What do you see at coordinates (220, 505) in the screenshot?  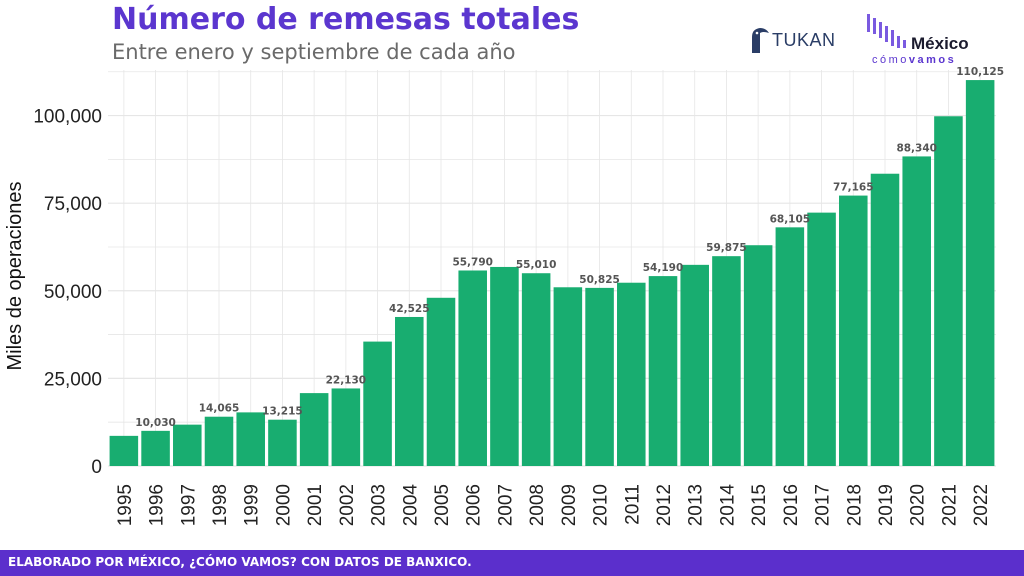 I see `x-tick-label: 1998` at bounding box center [220, 505].